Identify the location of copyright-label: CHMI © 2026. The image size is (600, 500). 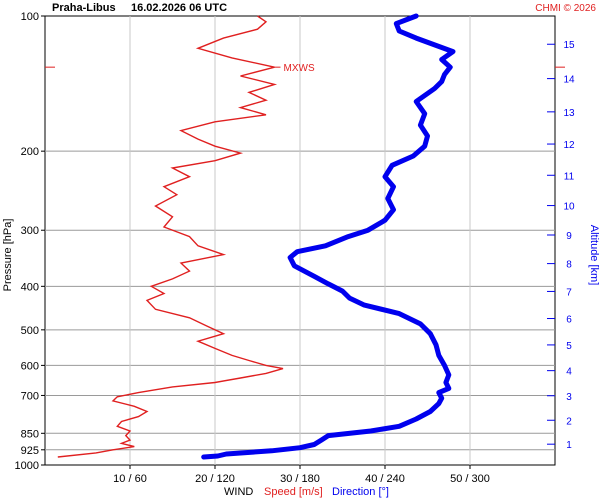
(565, 8).